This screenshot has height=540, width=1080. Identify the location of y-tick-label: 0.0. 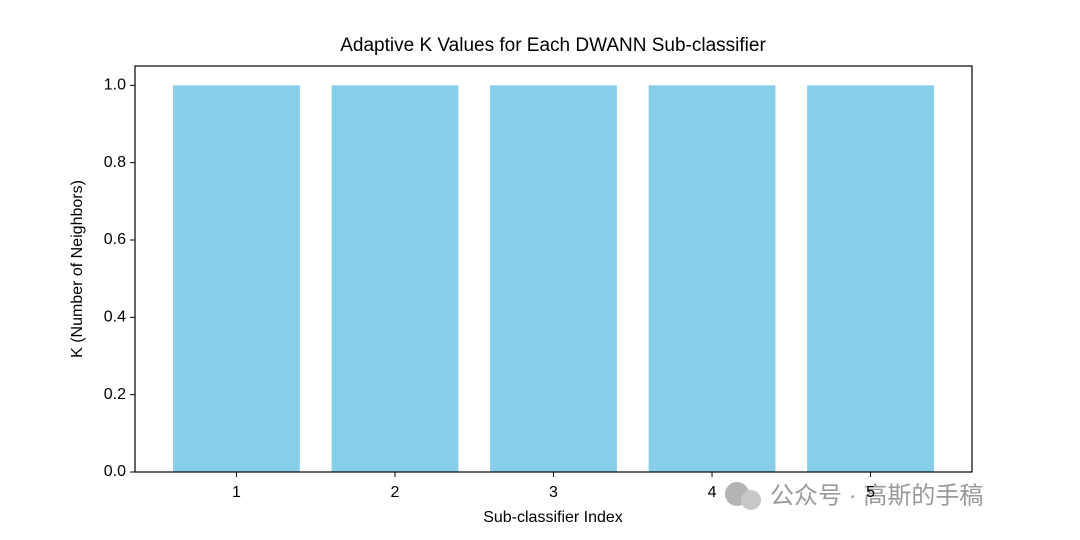
(115, 471).